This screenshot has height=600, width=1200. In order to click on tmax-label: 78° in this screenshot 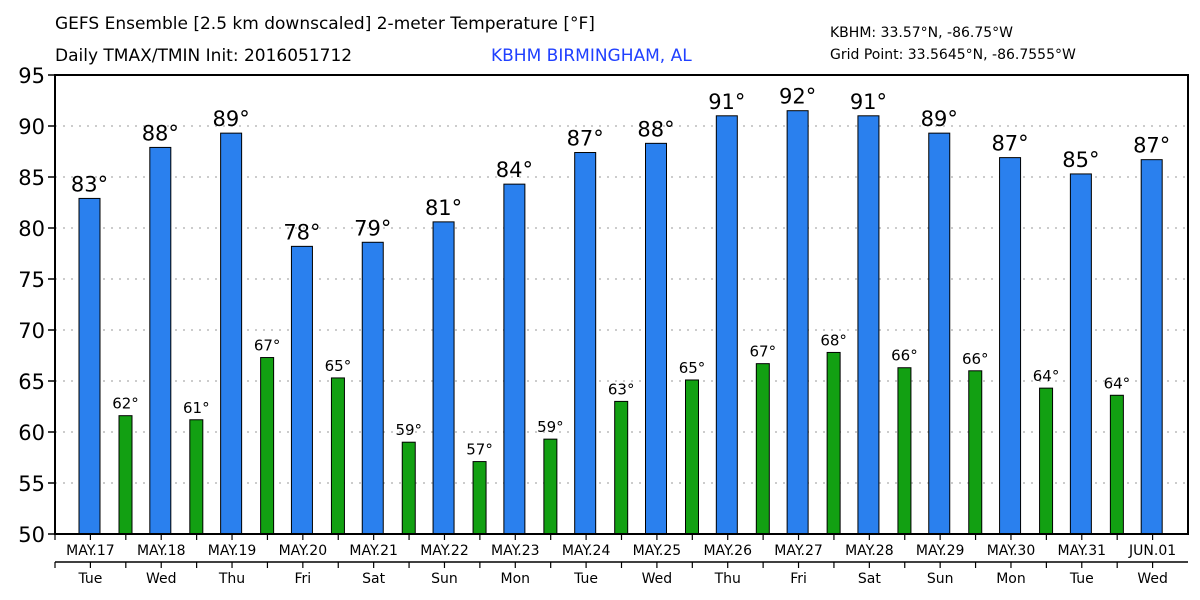, I will do `click(301, 232)`.